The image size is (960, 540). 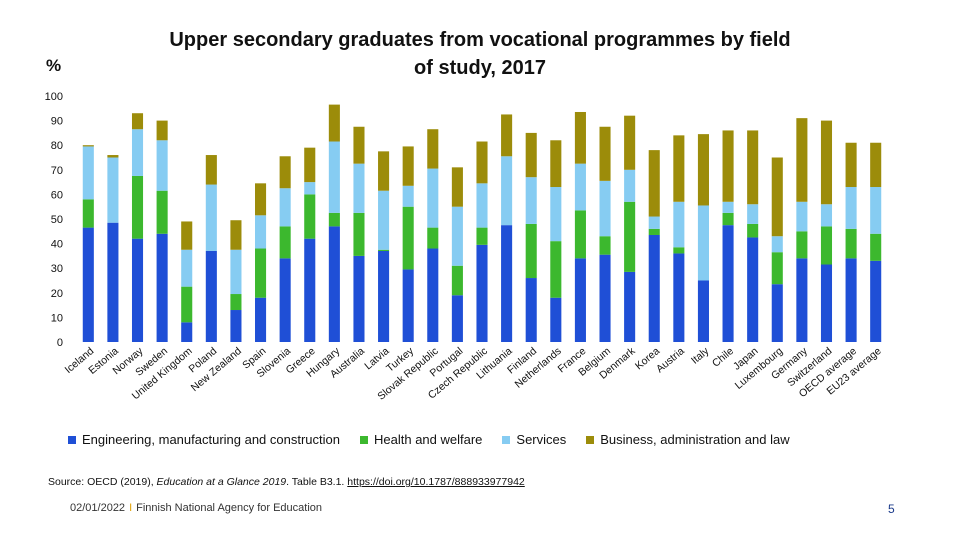 I want to click on source-prefix: Source: OECD (2019),, so click(x=102, y=482).